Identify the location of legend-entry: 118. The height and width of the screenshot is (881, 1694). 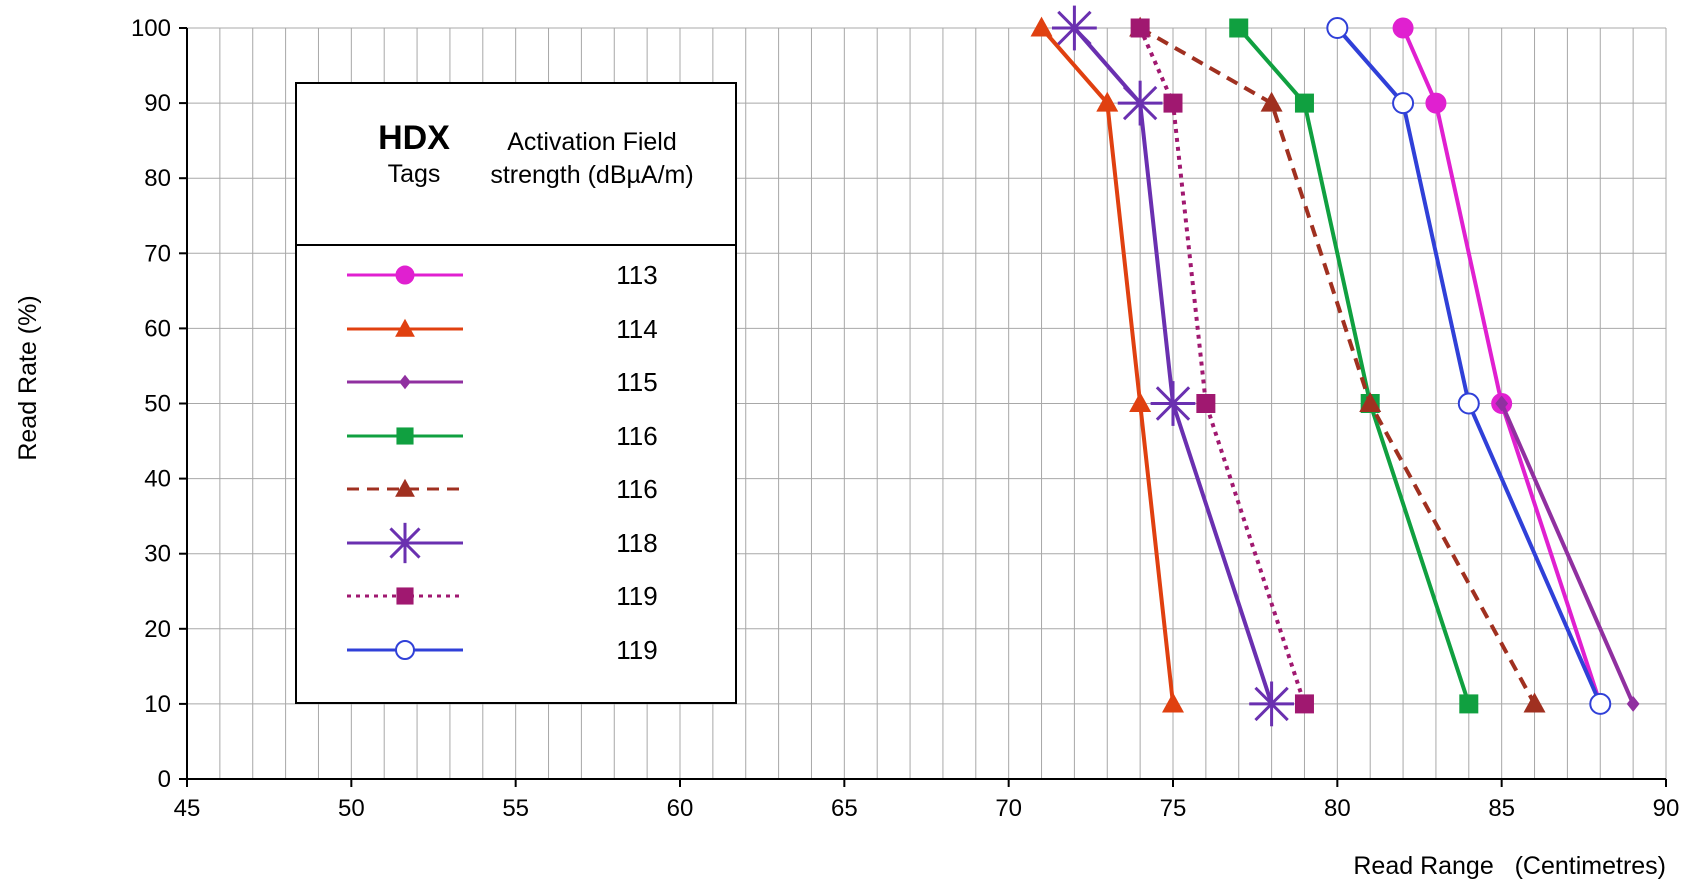
(516, 543).